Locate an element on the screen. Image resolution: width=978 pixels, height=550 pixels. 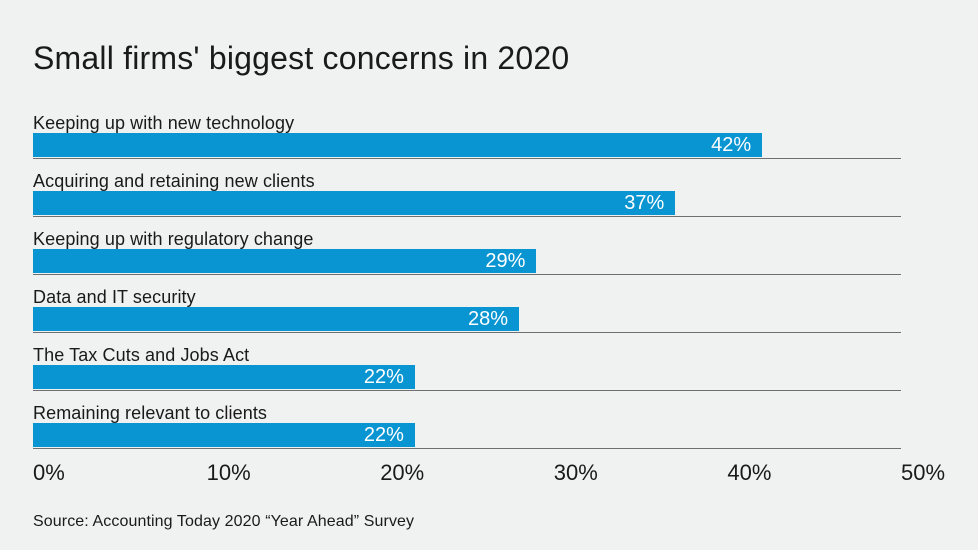
chart-title: Small firms' biggest concerns in 2020 is located at coordinates (301, 58).